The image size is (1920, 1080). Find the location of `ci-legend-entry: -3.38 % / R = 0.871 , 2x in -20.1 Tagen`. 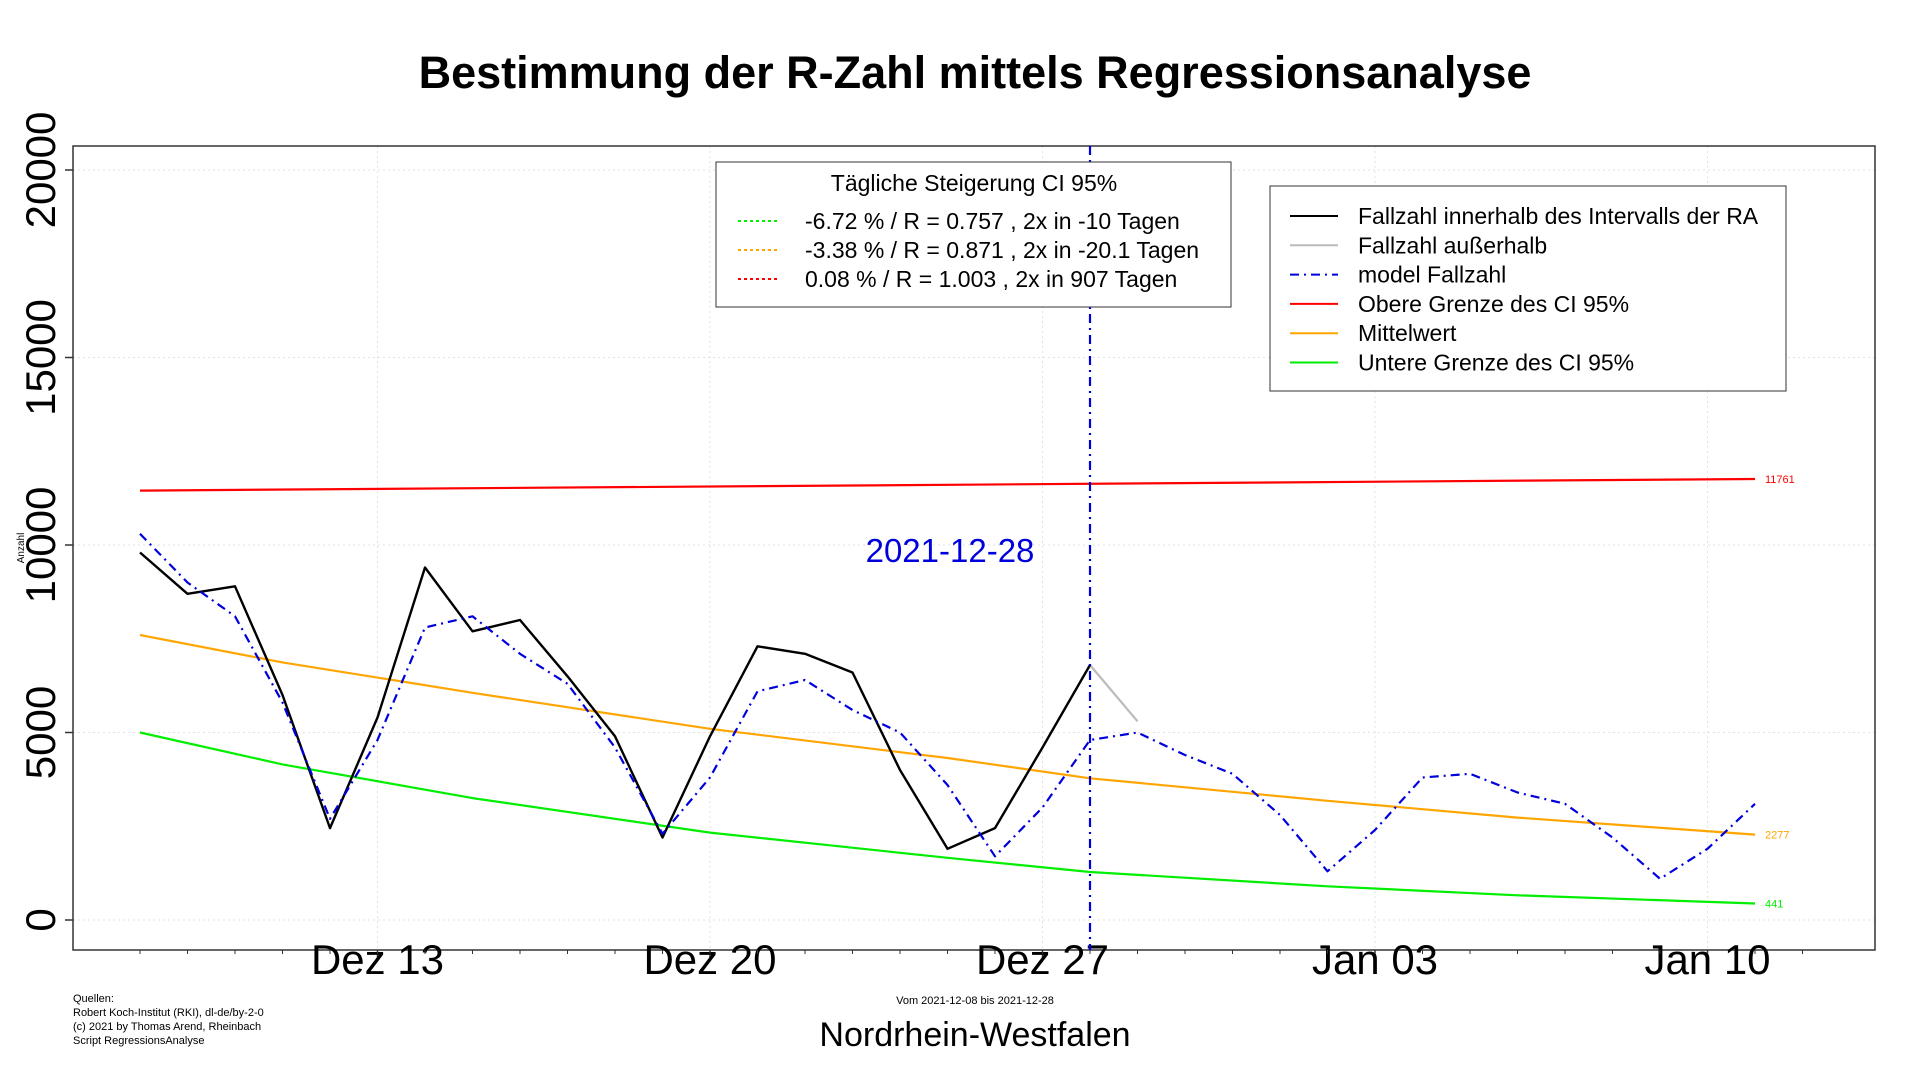

ci-legend-entry: -3.38 % / R = 0.871 , 2x in -20.1 Tagen is located at coordinates (1002, 250).